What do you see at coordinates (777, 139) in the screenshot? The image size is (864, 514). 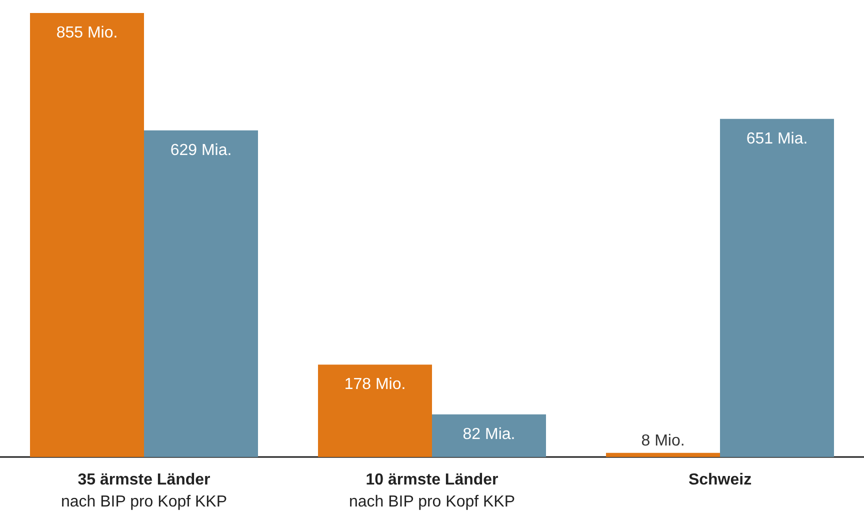 I see `data-label: 651 Mia.` at bounding box center [777, 139].